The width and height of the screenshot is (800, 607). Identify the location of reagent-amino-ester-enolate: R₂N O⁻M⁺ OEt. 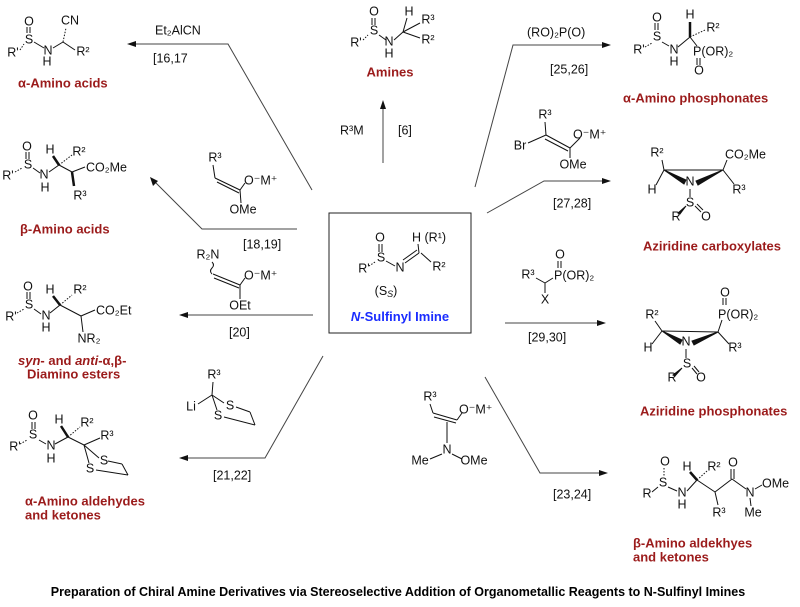
(237, 279).